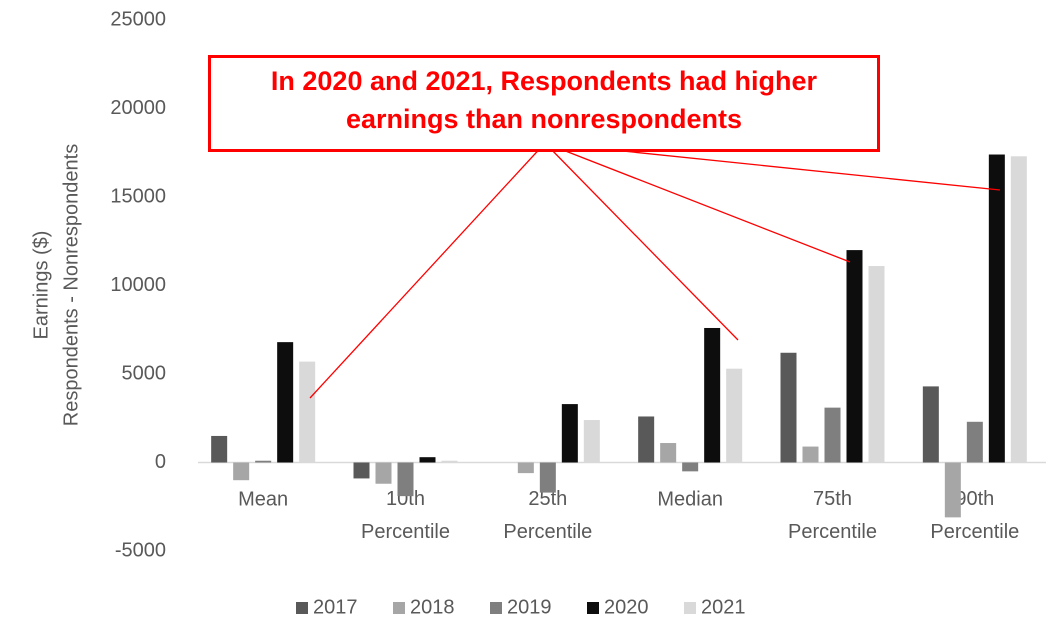 The height and width of the screenshot is (623, 1046). I want to click on x-tick-label: Mean, so click(263, 499).